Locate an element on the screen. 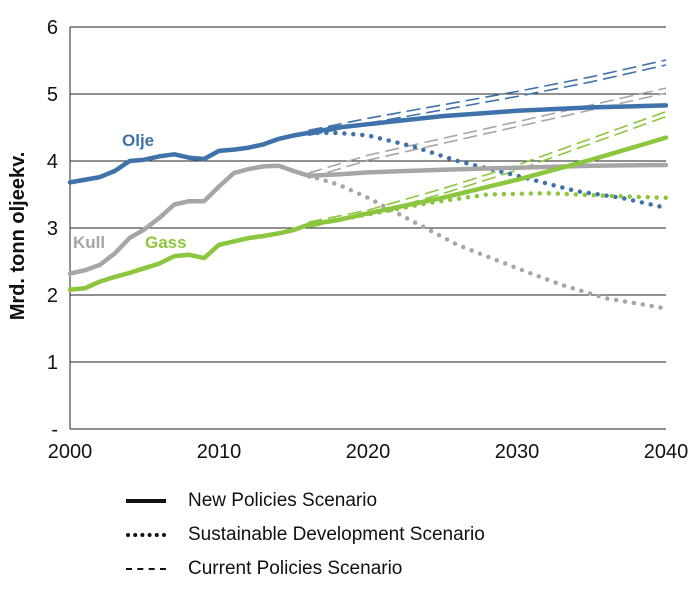  x-tick-label: 2040 is located at coordinates (666, 452).